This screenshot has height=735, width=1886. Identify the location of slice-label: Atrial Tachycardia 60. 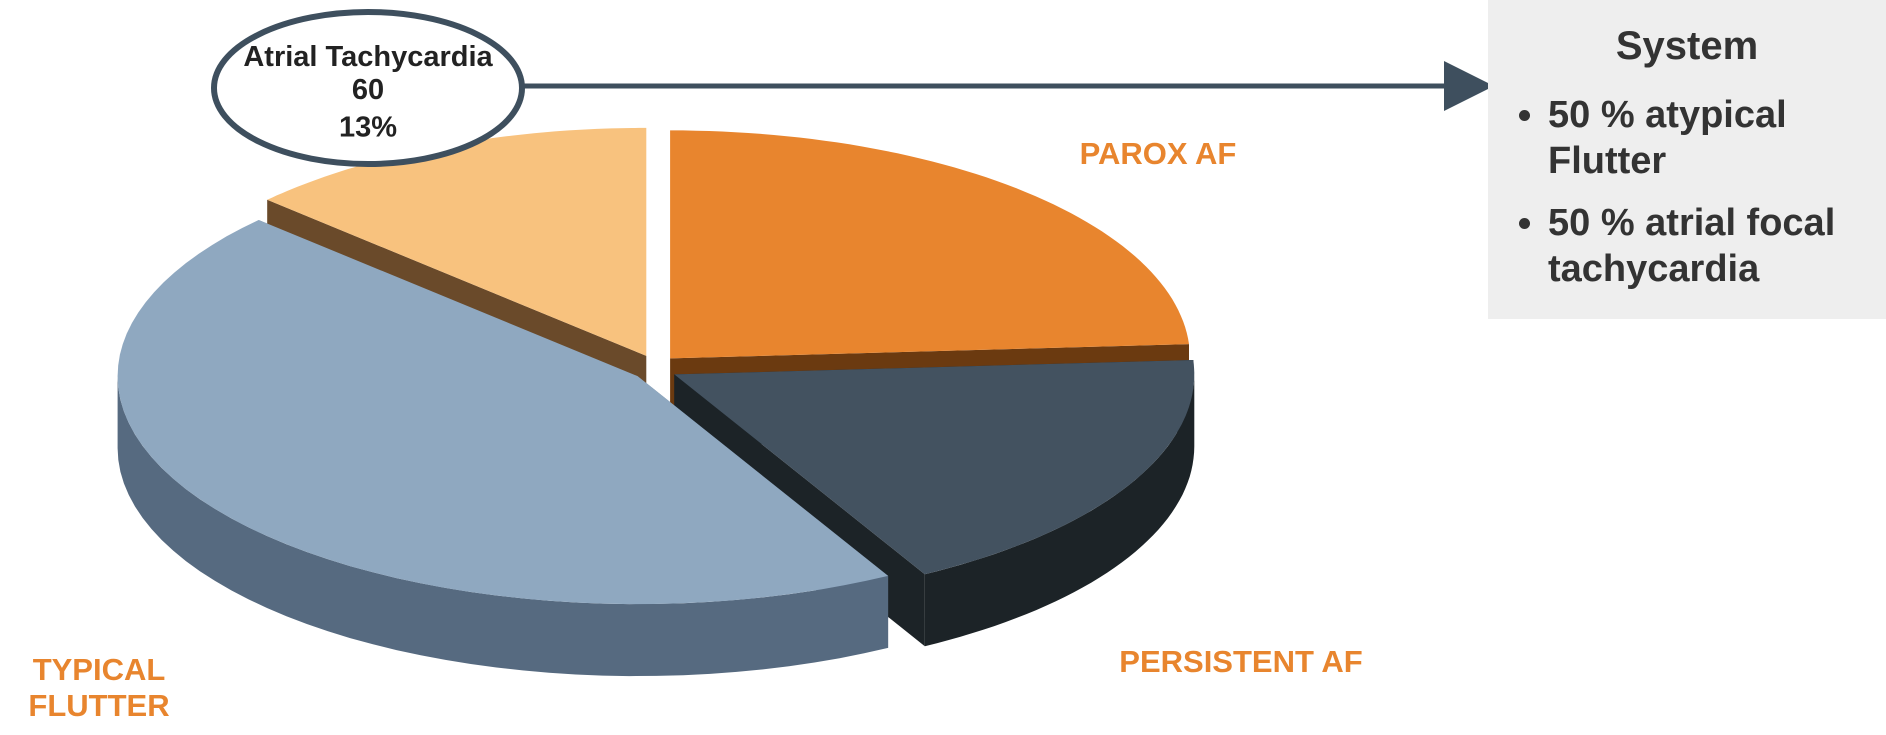
(368, 73).